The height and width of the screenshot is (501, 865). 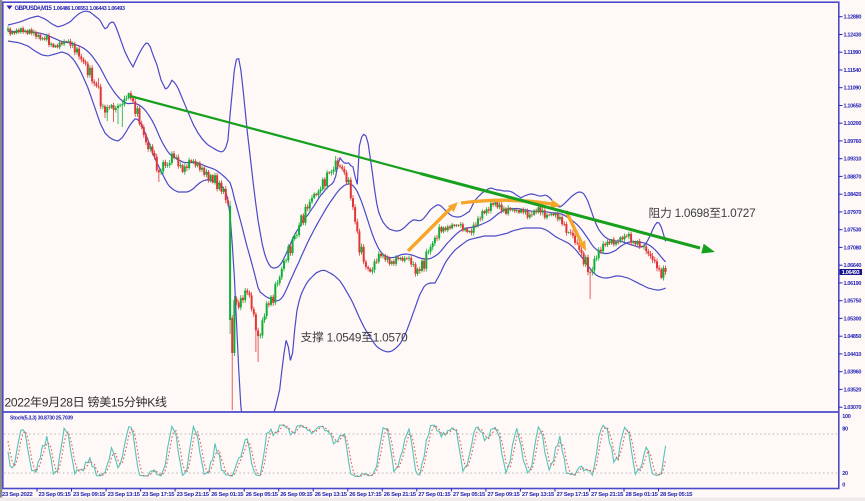 What do you see at coordinates (469, 495) in the screenshot?
I see `svg-text: 27 Sep 05:15` at bounding box center [469, 495].